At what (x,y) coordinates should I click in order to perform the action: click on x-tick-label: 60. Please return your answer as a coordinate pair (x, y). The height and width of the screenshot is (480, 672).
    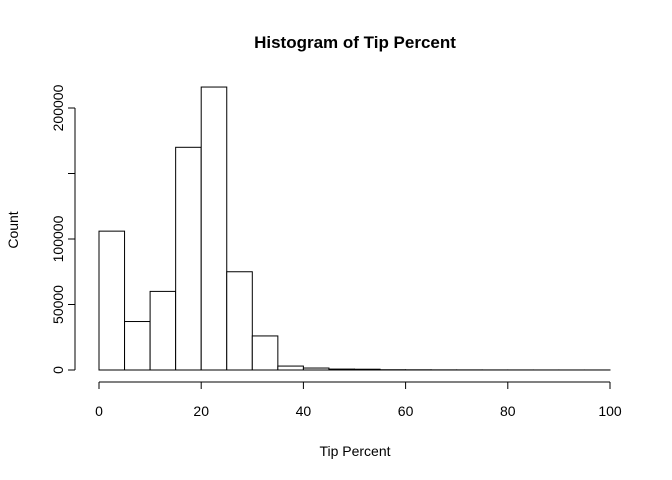
    Looking at the image, I should click on (406, 411).